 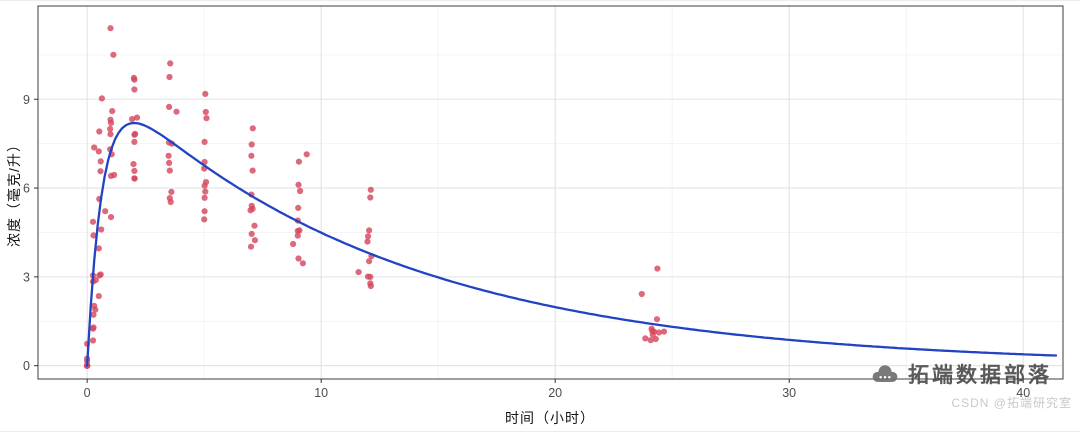 What do you see at coordinates (555, 393) in the screenshot?
I see `x-tick-label: 20` at bounding box center [555, 393].